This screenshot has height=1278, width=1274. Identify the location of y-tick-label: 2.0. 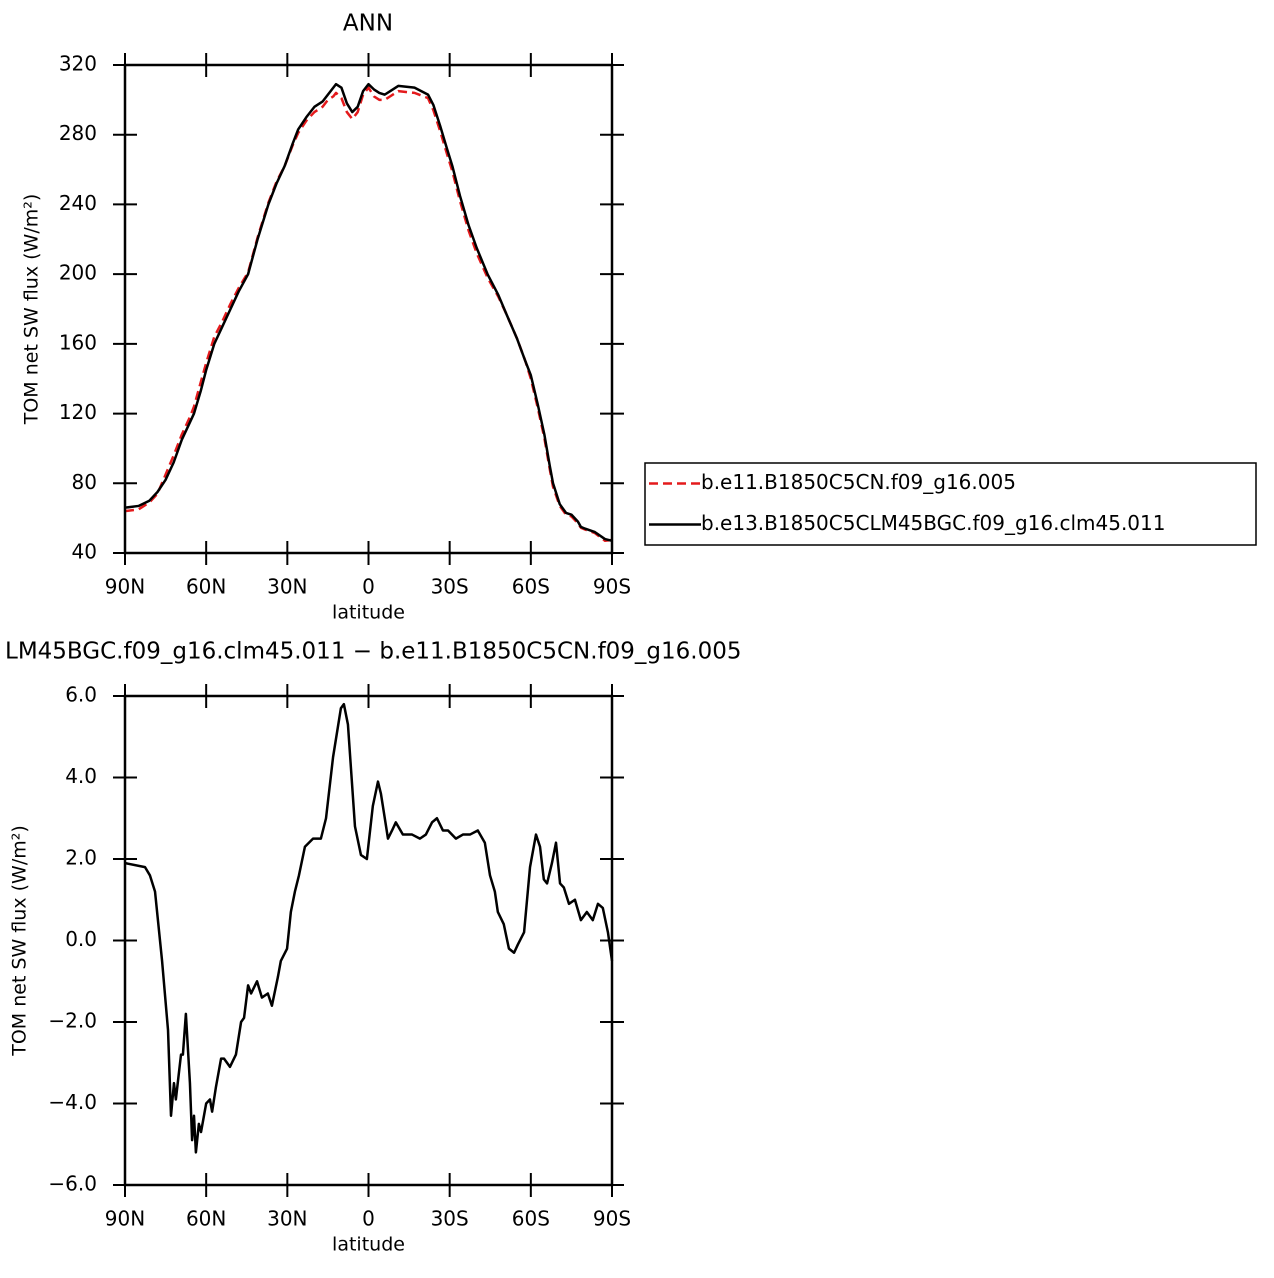
(81, 858).